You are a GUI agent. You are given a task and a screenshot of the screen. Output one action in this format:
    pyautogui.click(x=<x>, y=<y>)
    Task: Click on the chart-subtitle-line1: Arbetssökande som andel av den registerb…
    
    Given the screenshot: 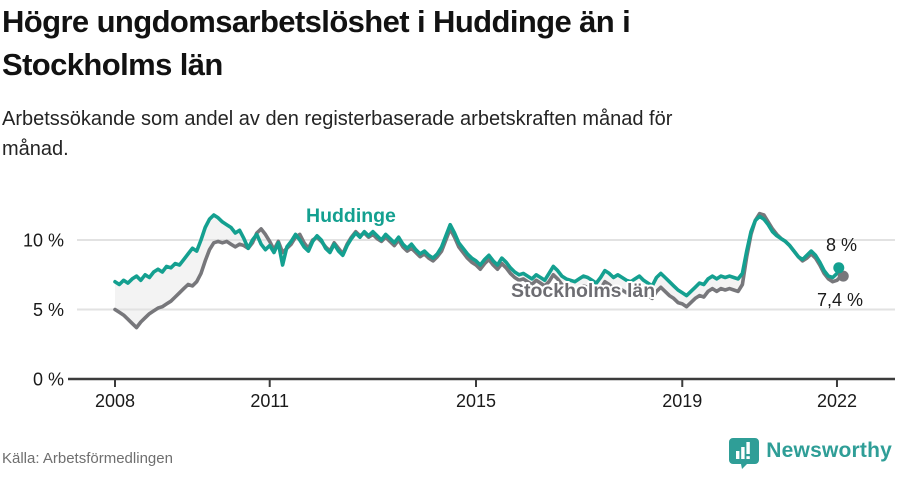 What is the action you would take?
    pyautogui.click(x=337, y=119)
    